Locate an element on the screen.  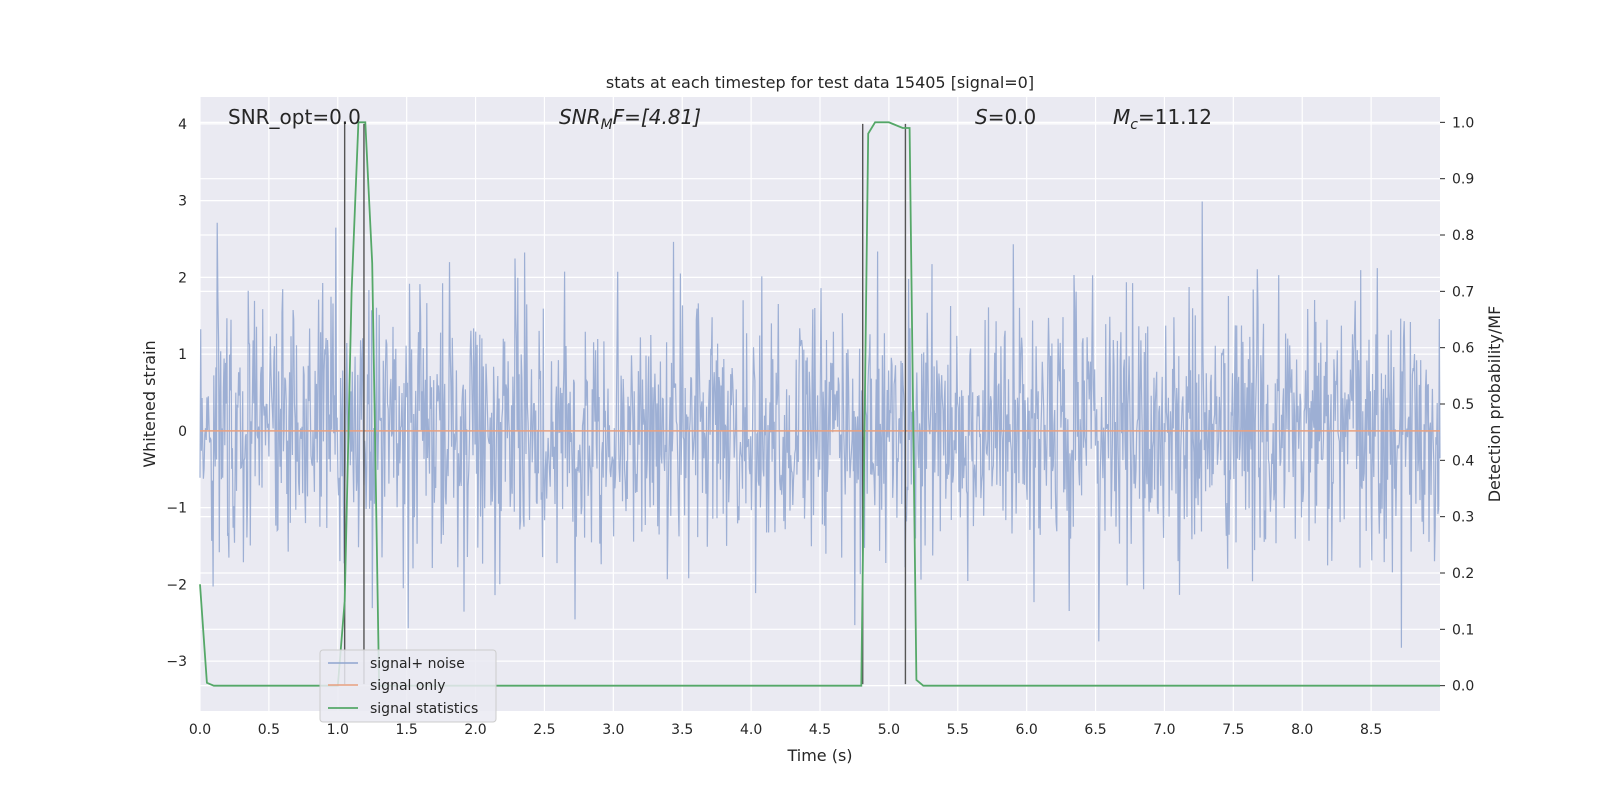
x-tick-label: 1.0 is located at coordinates (338, 730).